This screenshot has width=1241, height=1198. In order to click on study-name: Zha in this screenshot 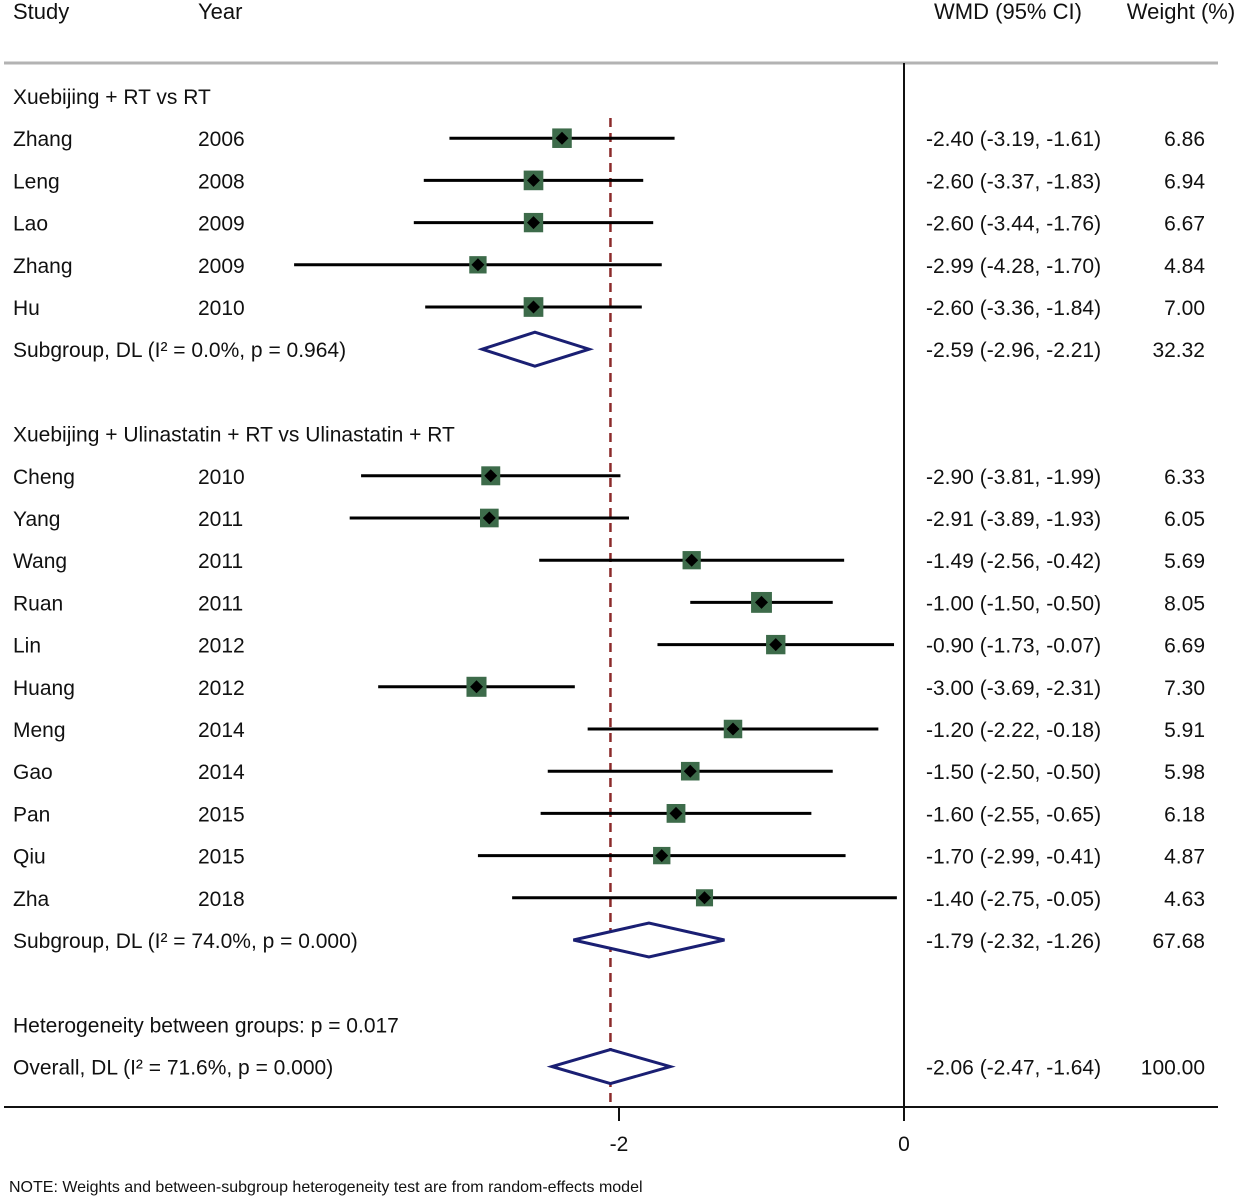, I will do `click(31, 899)`.